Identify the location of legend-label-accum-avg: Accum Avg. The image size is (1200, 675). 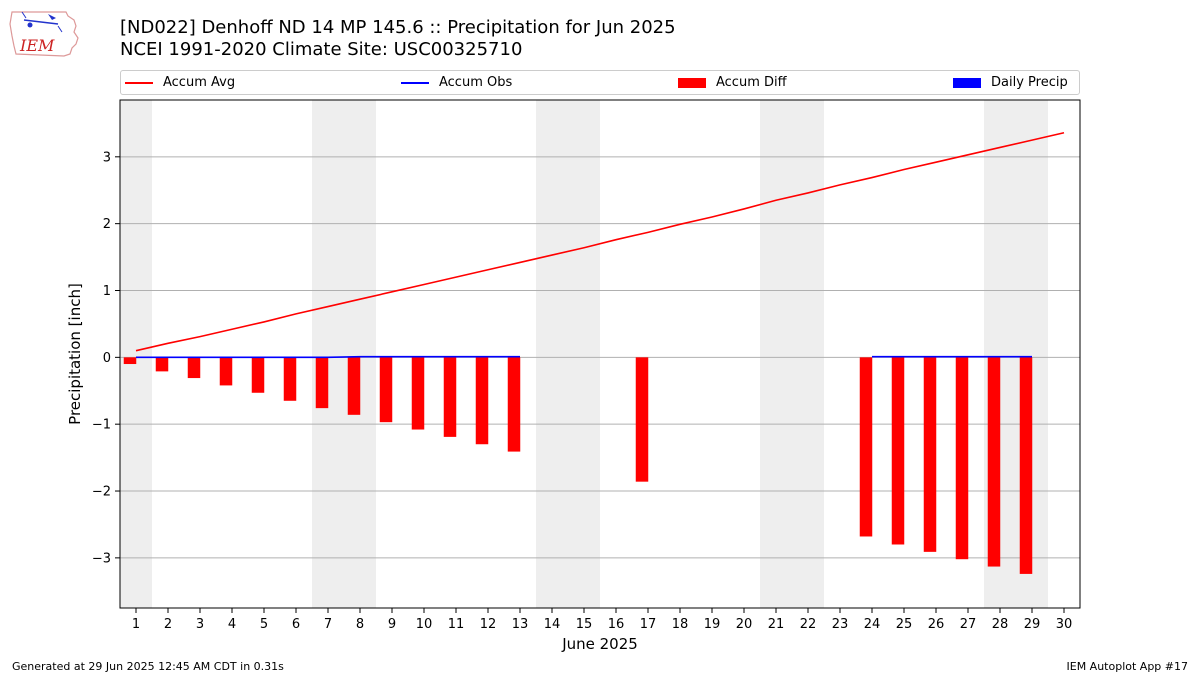
(199, 82).